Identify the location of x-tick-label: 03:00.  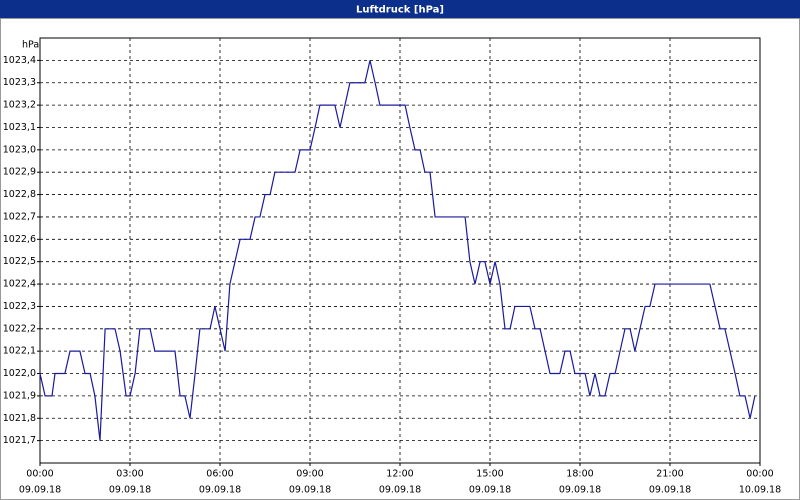
(129, 474).